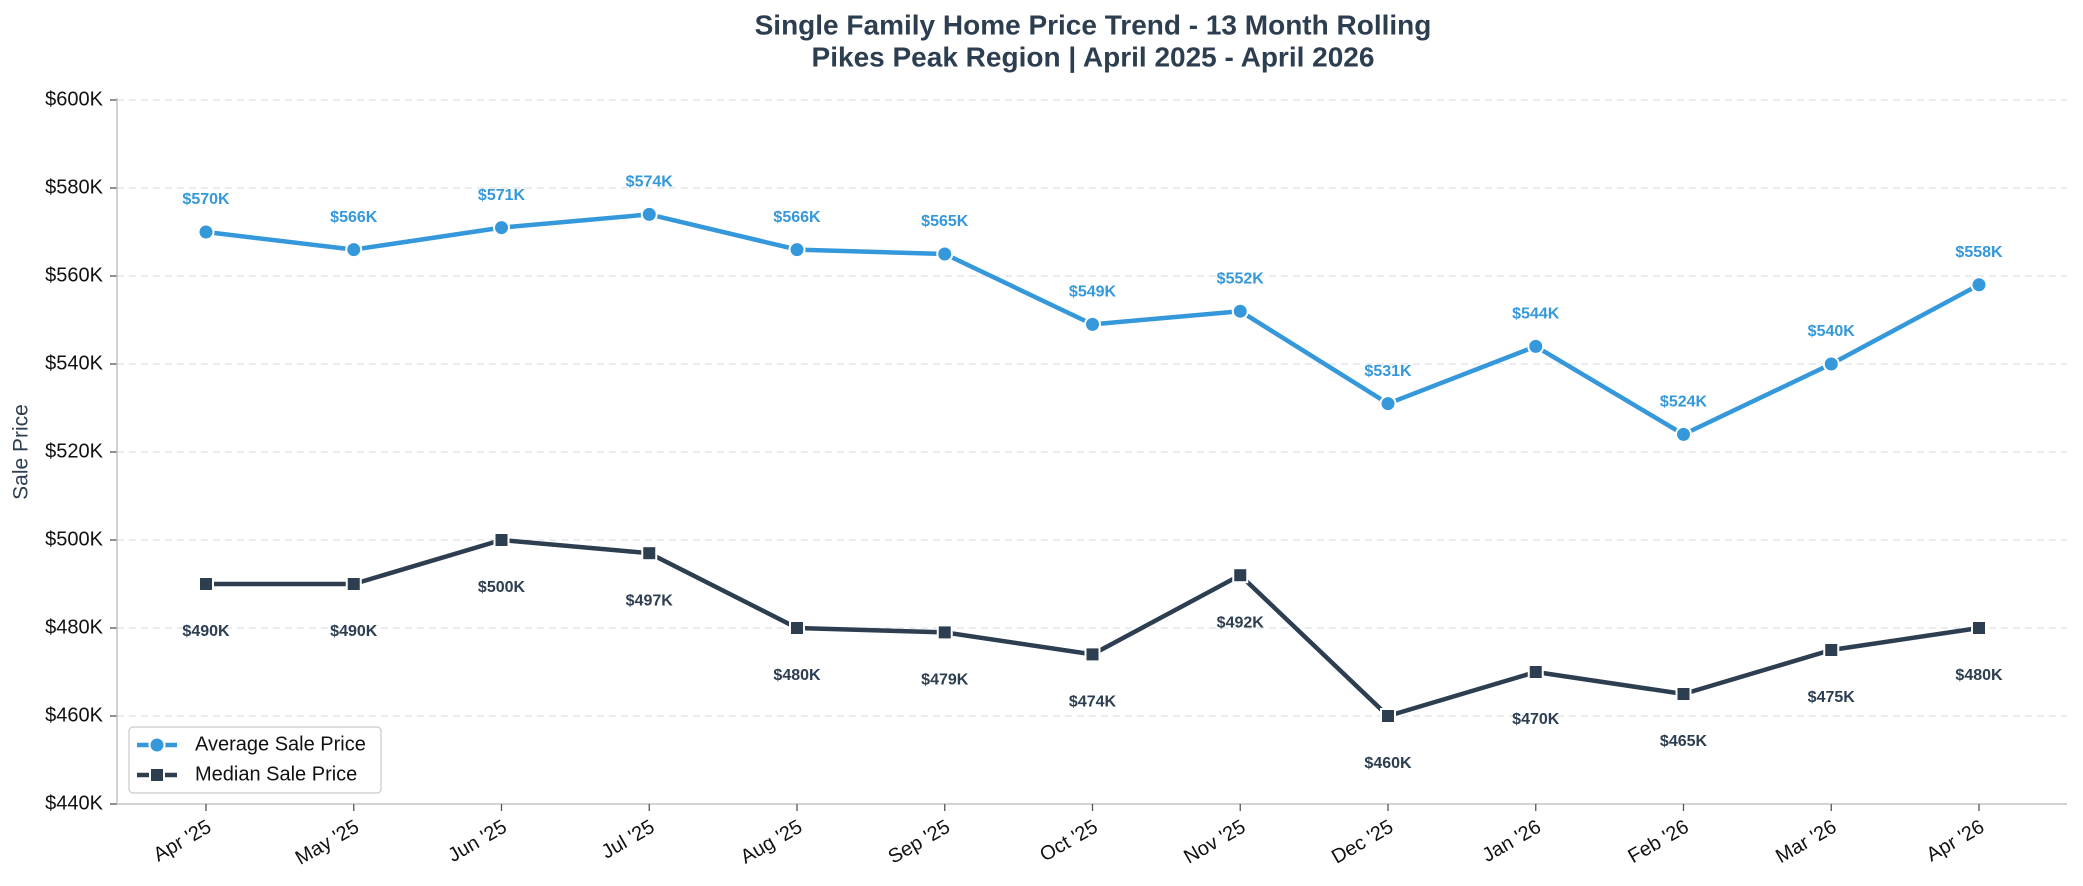 The height and width of the screenshot is (886, 2083). Describe the element at coordinates (502, 587) in the screenshot. I see `data-label: $500K` at that location.